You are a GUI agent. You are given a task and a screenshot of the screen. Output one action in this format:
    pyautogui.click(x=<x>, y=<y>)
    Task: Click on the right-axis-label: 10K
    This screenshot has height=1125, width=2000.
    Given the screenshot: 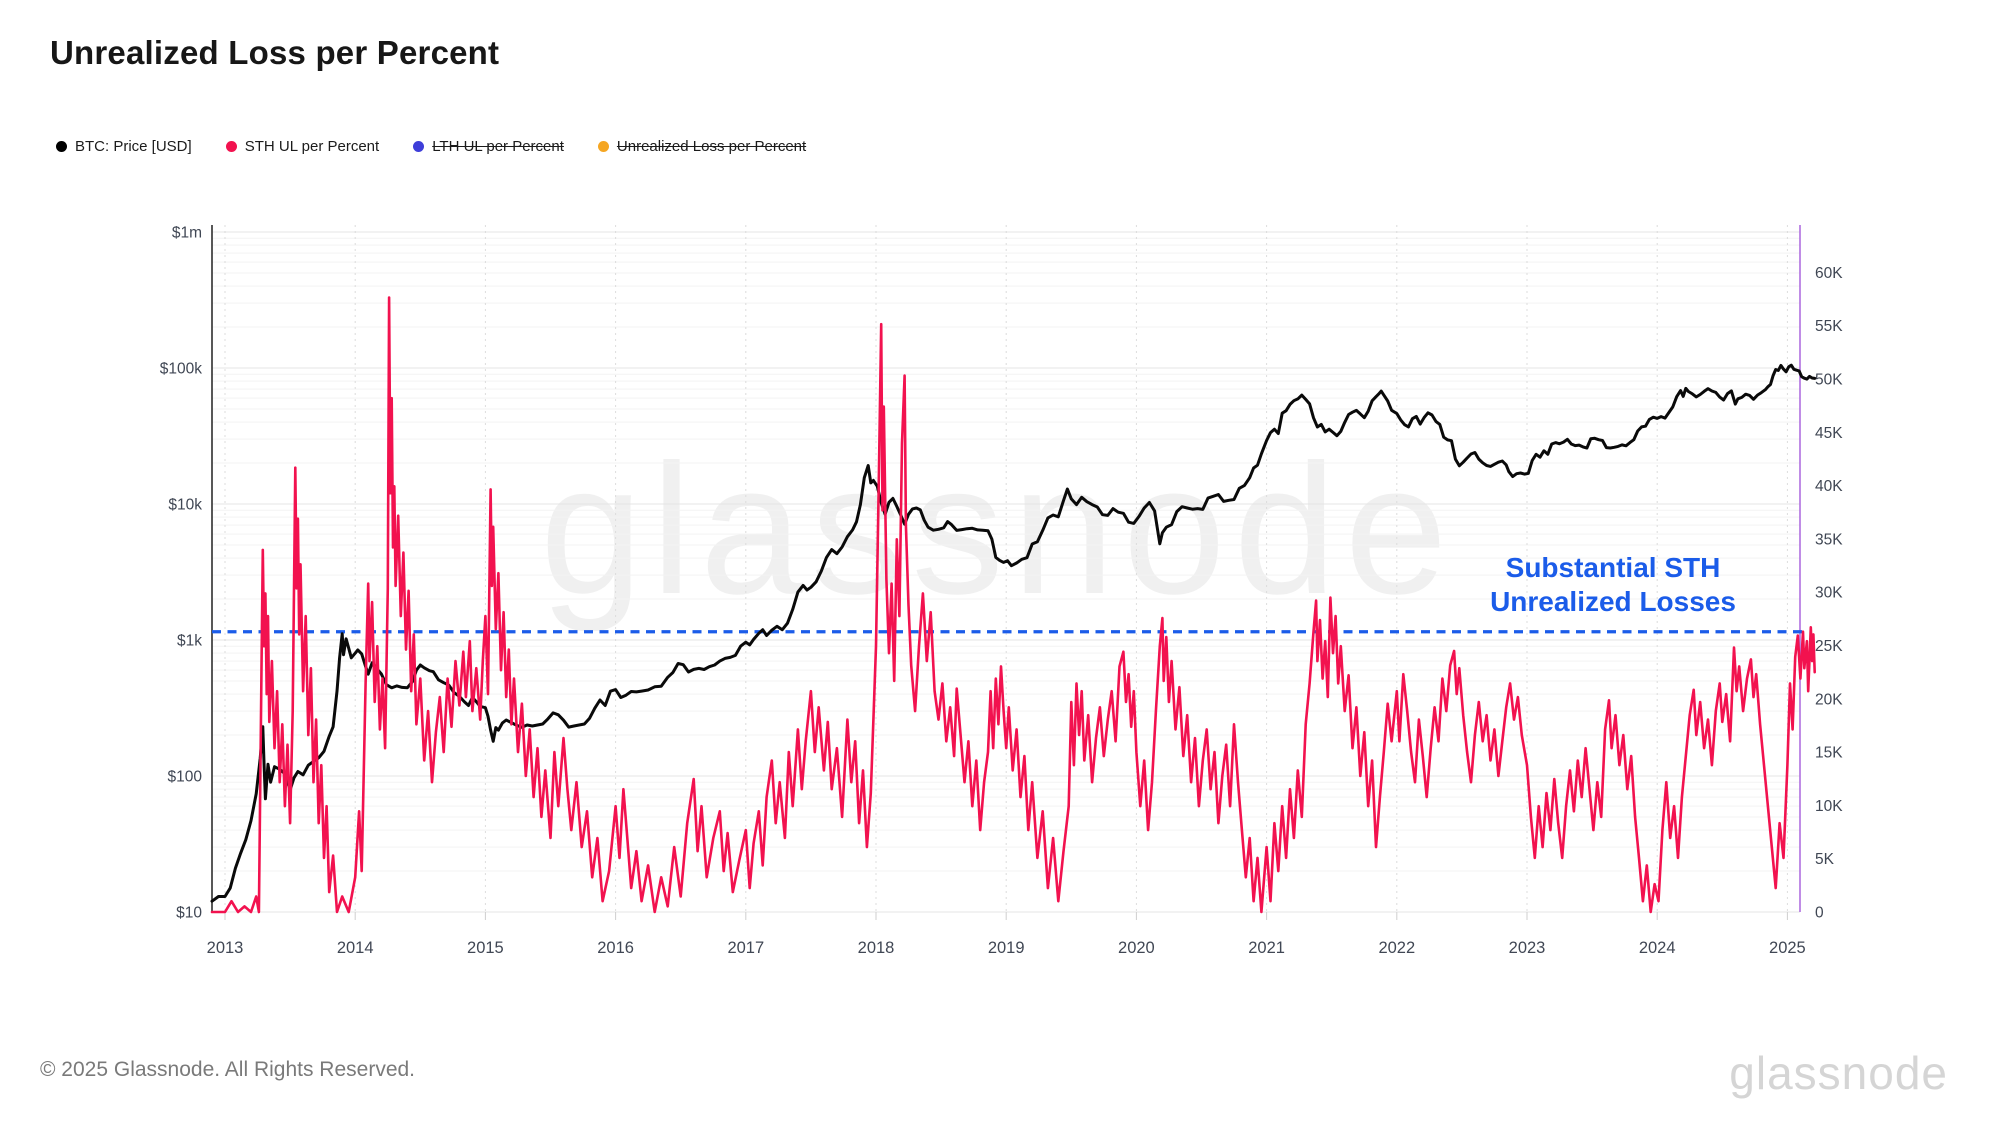 What is the action you would take?
    pyautogui.click(x=1829, y=806)
    